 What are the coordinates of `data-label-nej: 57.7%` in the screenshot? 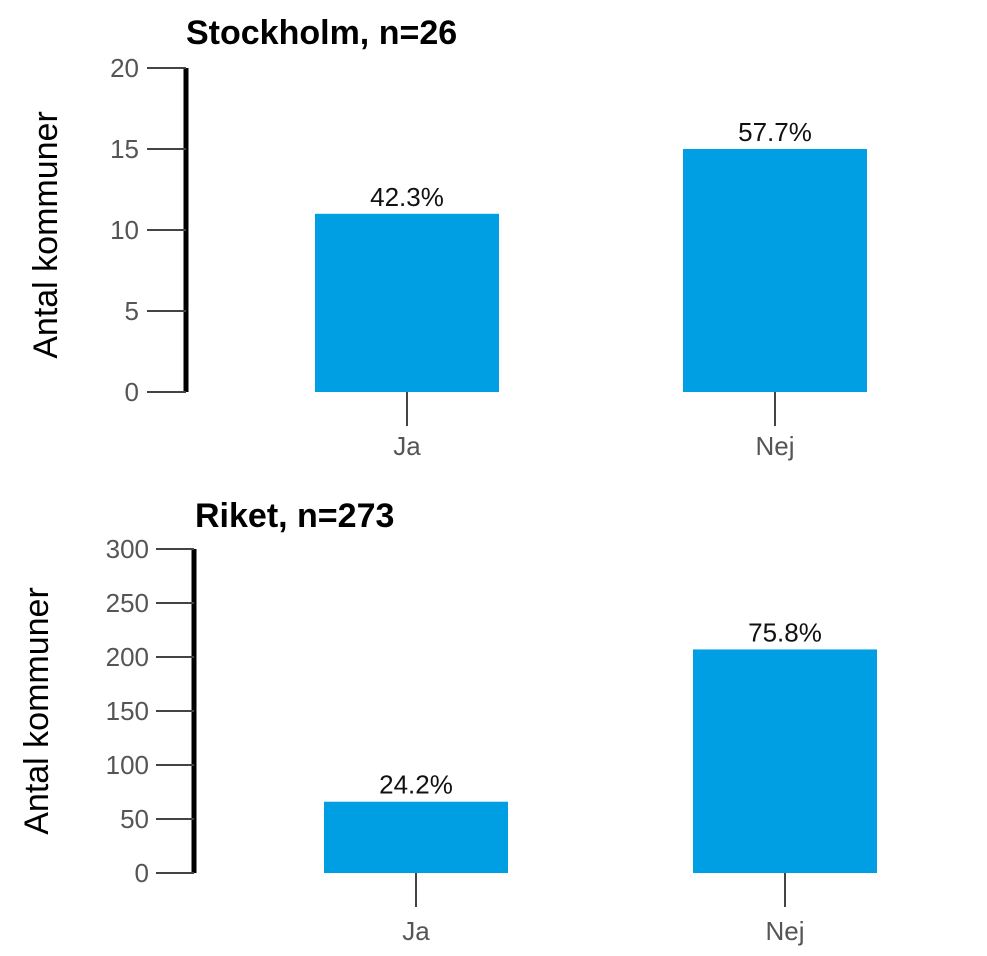 It's located at (775, 132).